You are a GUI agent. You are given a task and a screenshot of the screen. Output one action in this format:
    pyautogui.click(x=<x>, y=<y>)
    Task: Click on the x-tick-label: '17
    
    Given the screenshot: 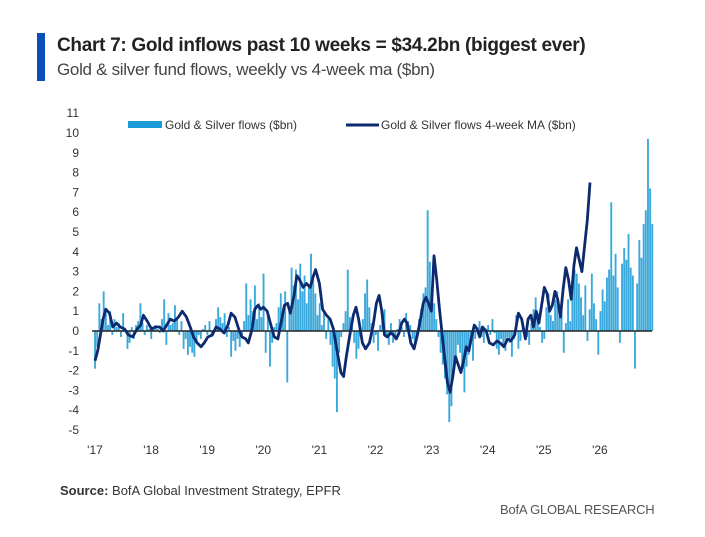 What is the action you would take?
    pyautogui.click(x=95, y=450)
    